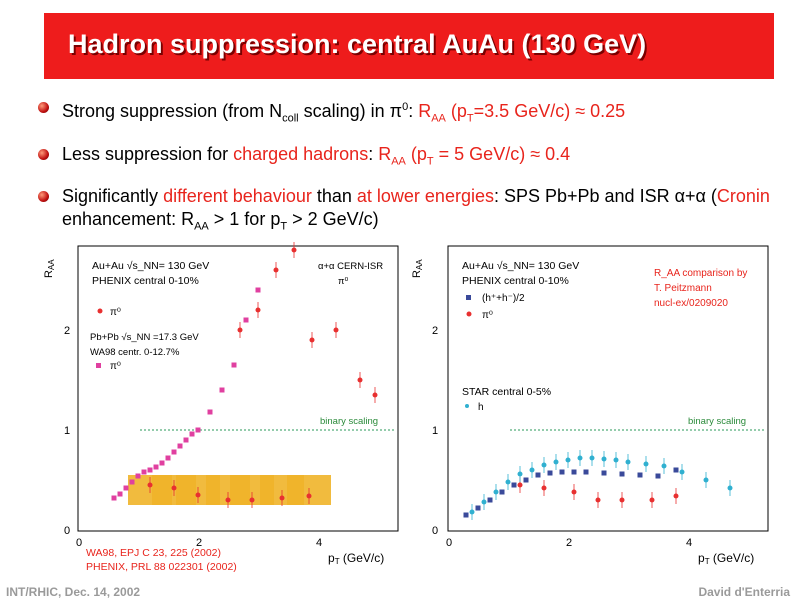 This screenshot has height=600, width=800. What do you see at coordinates (115, 312) in the screenshot?
I see `left-legend-pi0: π⁰` at bounding box center [115, 312].